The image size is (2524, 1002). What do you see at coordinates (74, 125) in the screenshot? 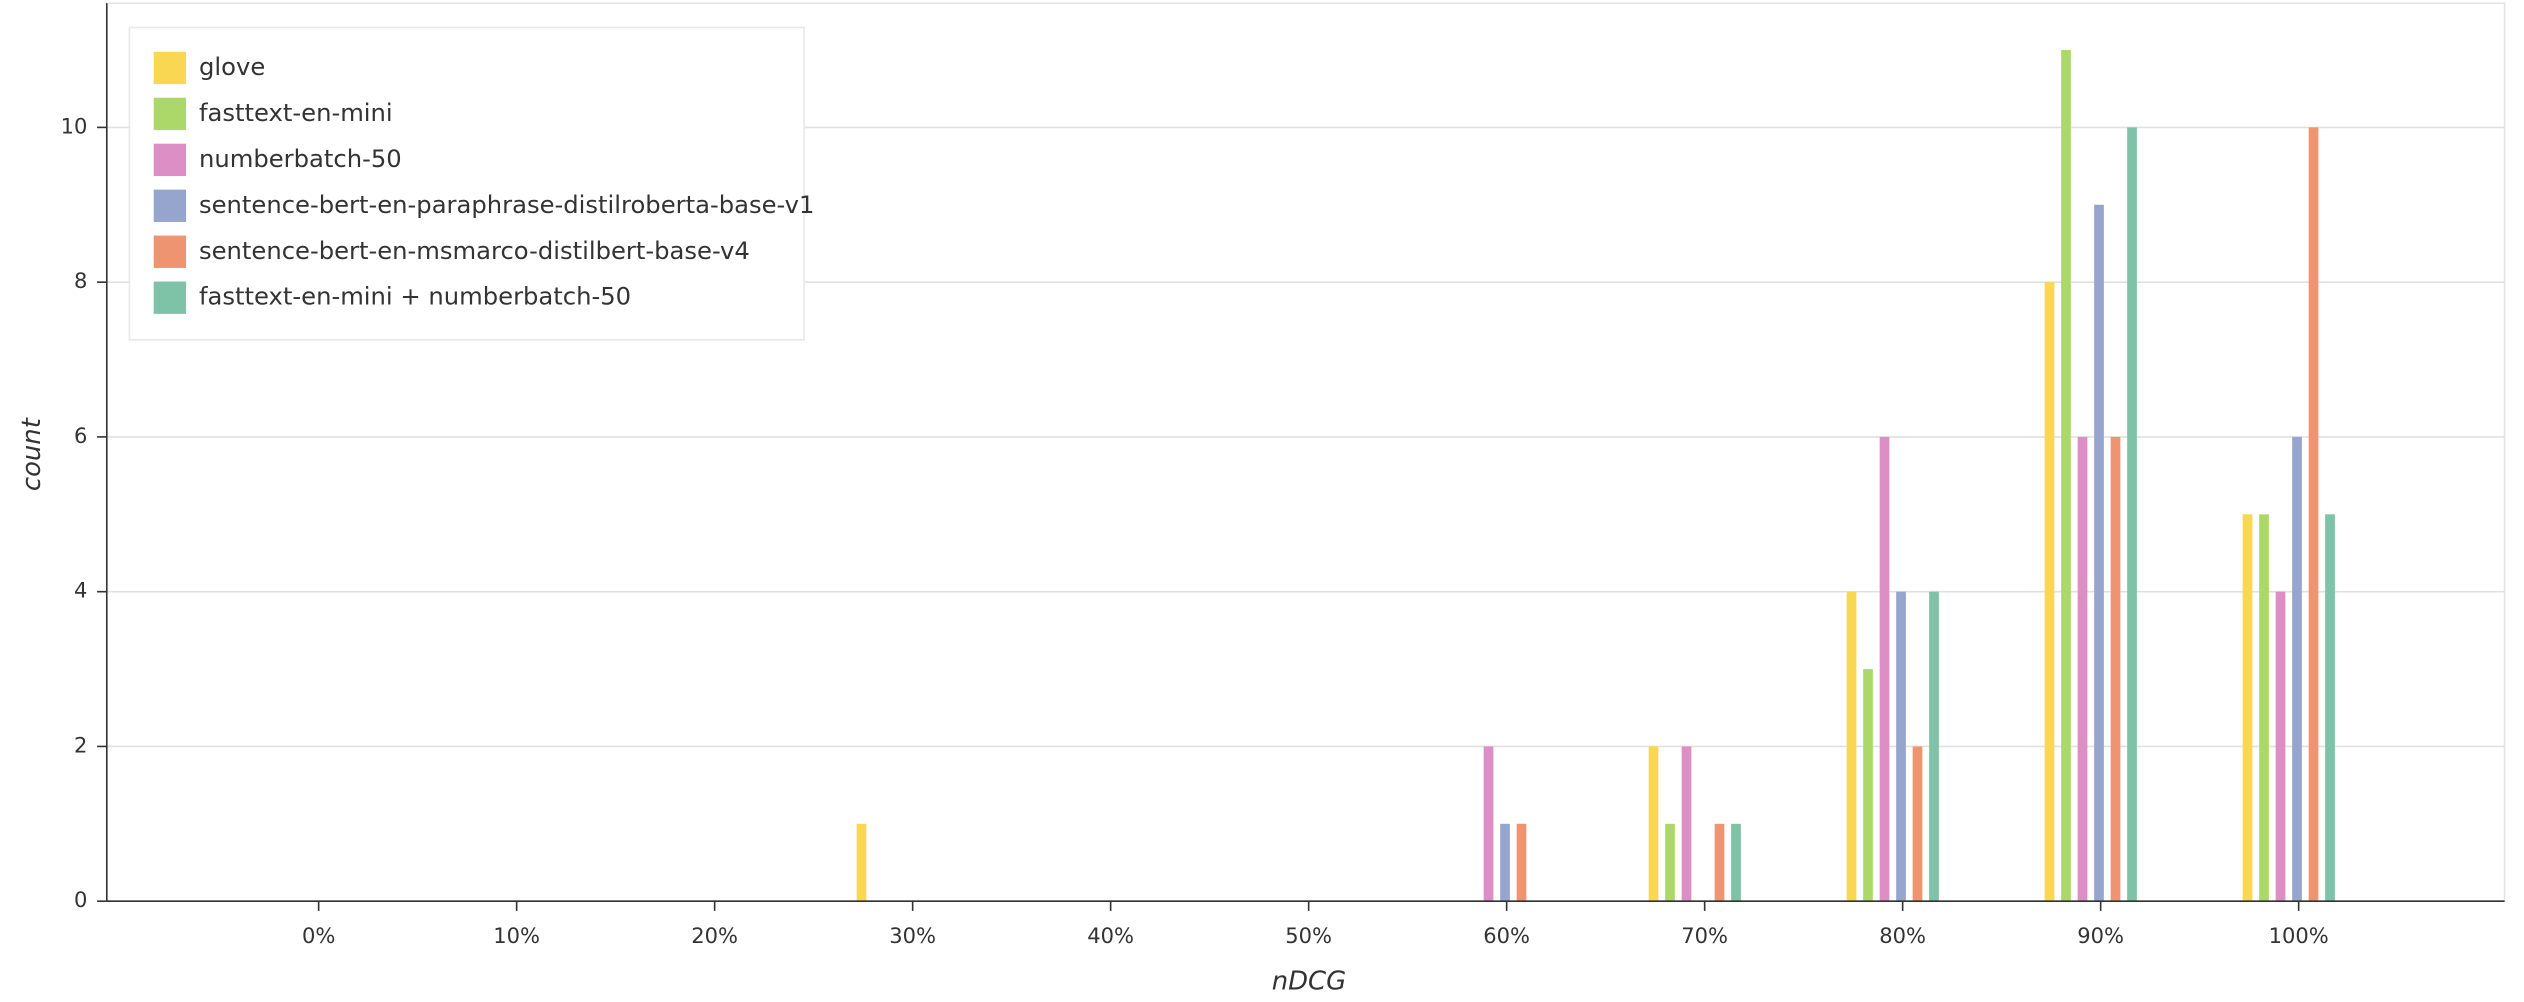
I see `y-tick-label: 10` at bounding box center [74, 125].